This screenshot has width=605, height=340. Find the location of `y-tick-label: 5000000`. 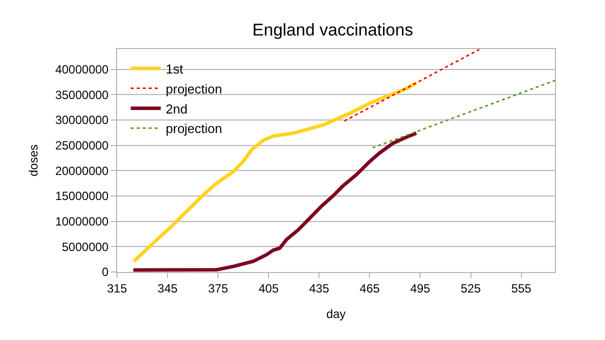

y-tick-label: 5000000 is located at coordinates (85, 247).